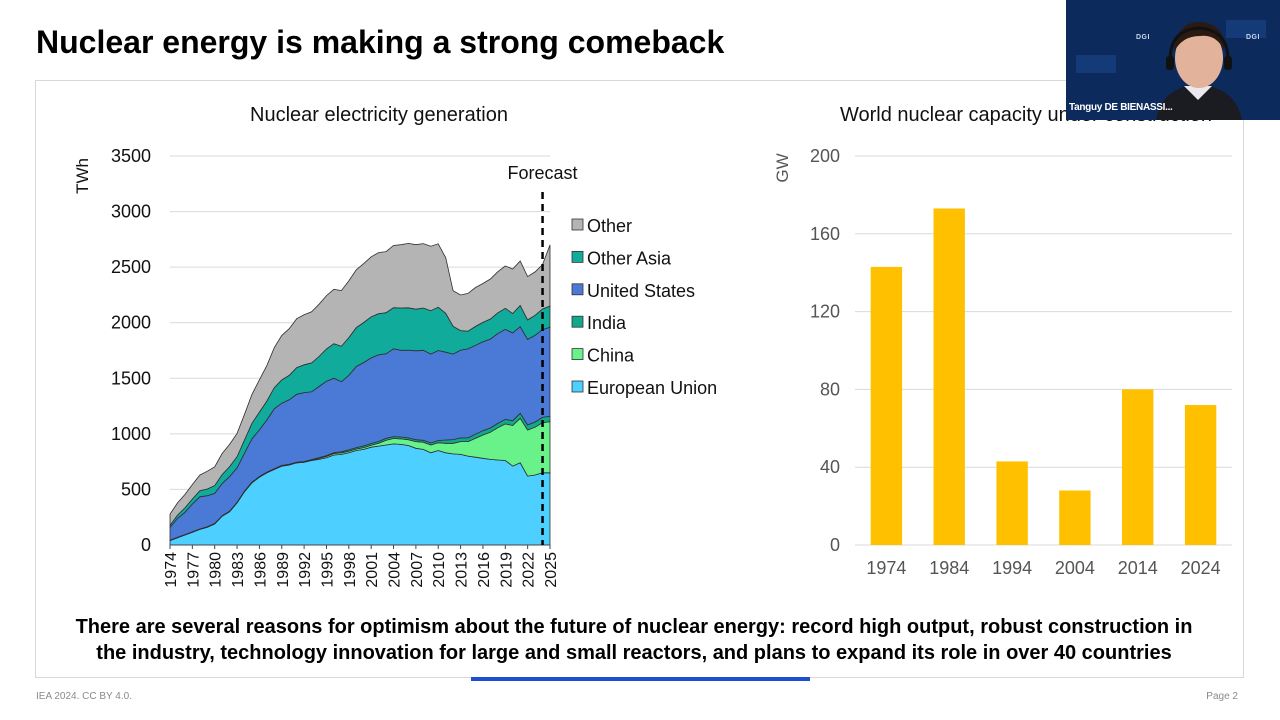 The image size is (1280, 720). I want to click on area-ytick-label: 3500, so click(131, 156).